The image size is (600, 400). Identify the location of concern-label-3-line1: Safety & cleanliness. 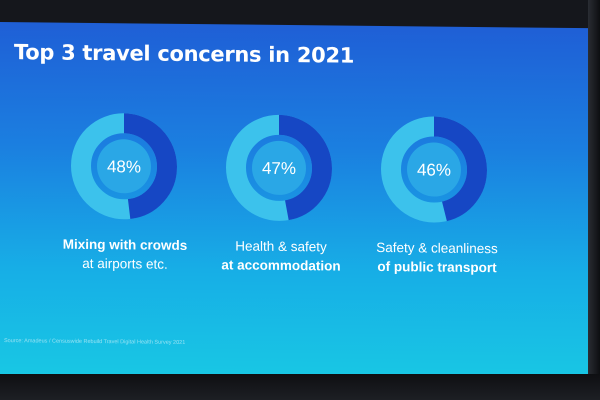
(437, 248).